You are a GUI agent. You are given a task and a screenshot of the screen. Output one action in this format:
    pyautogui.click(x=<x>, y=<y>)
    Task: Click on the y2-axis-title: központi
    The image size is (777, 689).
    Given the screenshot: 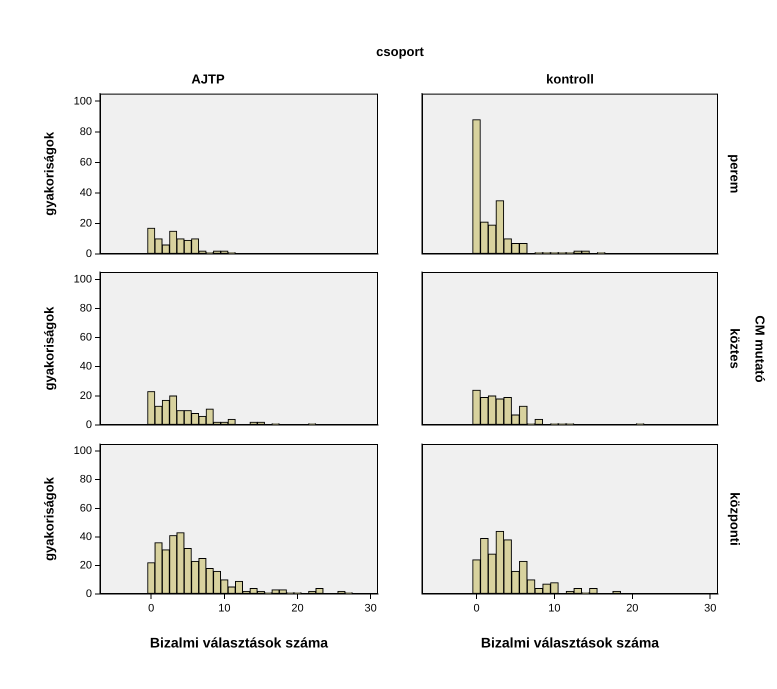 What is the action you would take?
    pyautogui.click(x=734, y=519)
    